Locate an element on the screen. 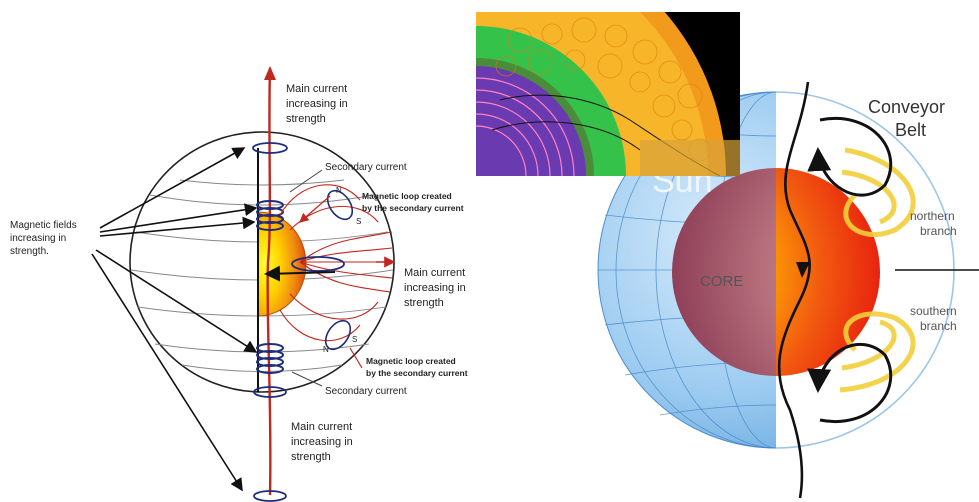 Image resolution: width=979 pixels, height=502 pixels. core-label: CORE is located at coordinates (721, 281).